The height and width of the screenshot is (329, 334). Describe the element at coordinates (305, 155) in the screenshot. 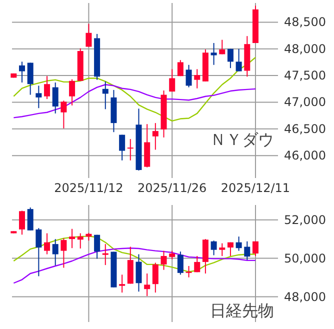

I see `y-tick-label: 46,000` at that location.